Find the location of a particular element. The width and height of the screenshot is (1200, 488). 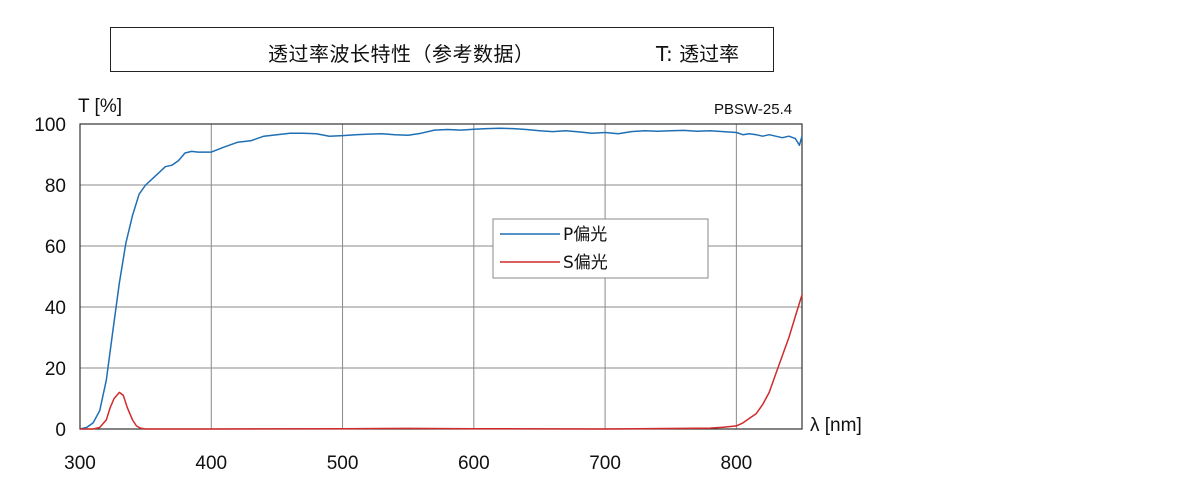

y-tick-label: 40 is located at coordinates (55, 308).